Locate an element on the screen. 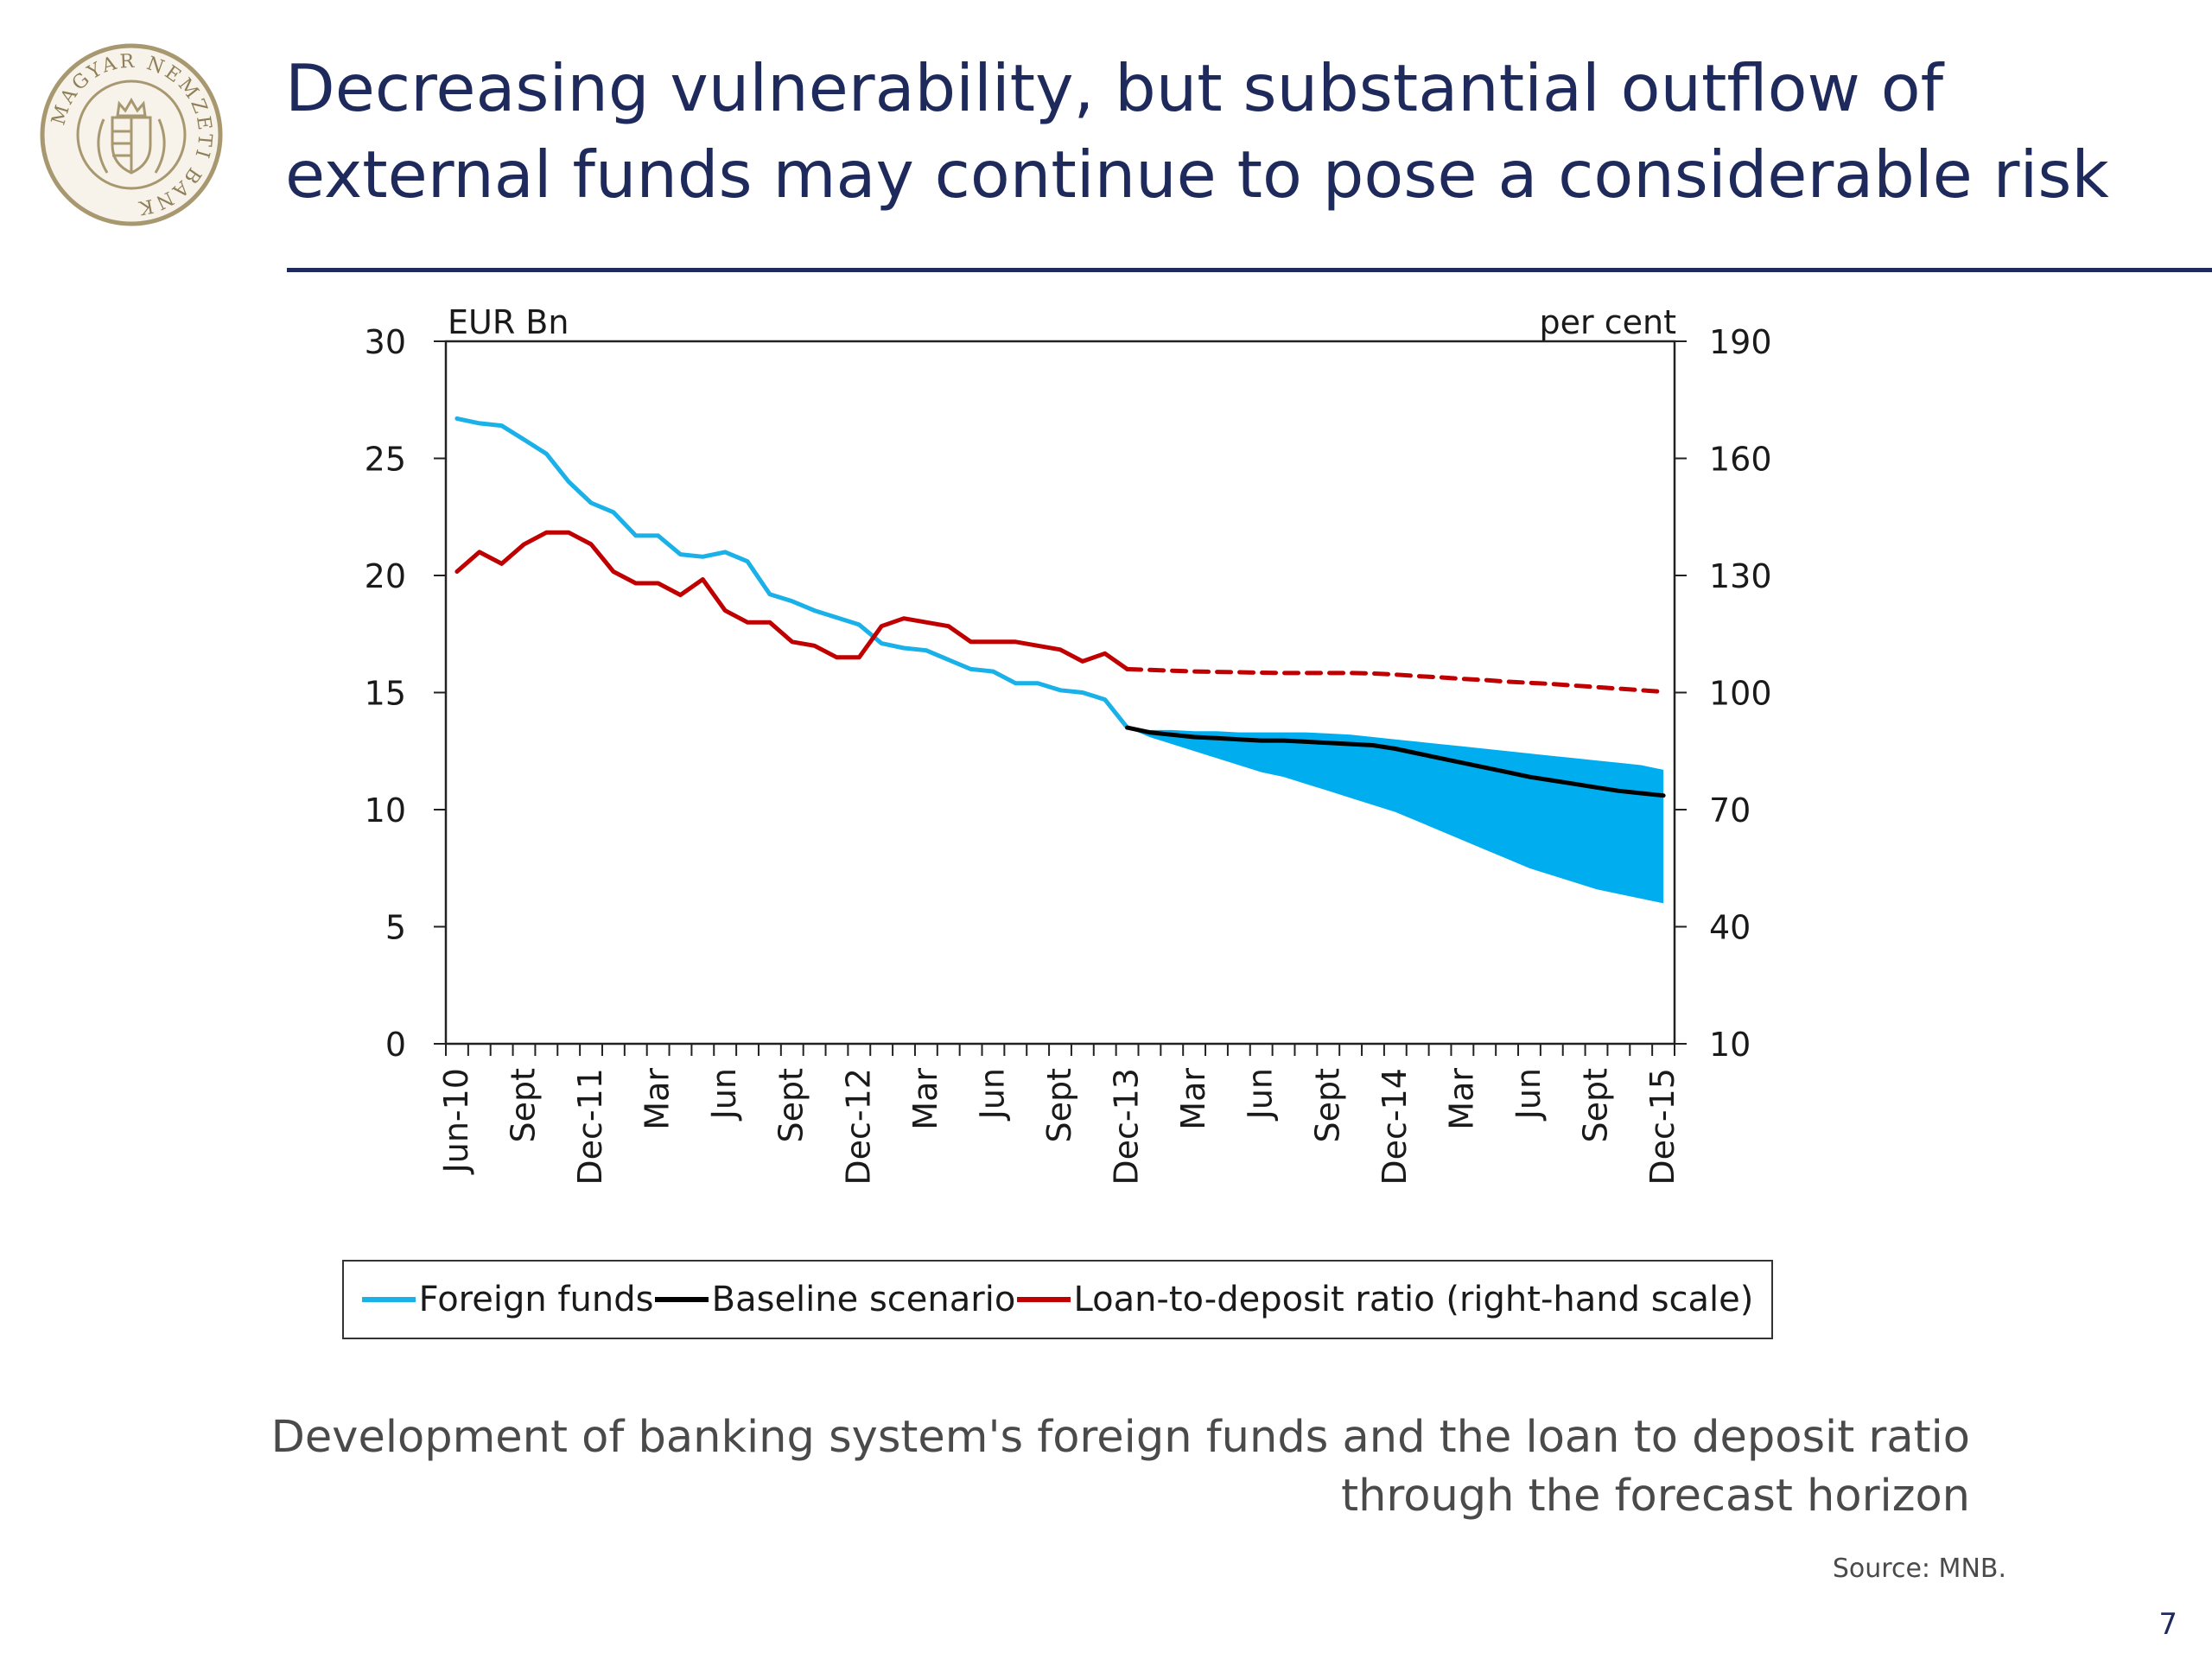  legend-swatch-ltd-ratio is located at coordinates (1043, 1299).